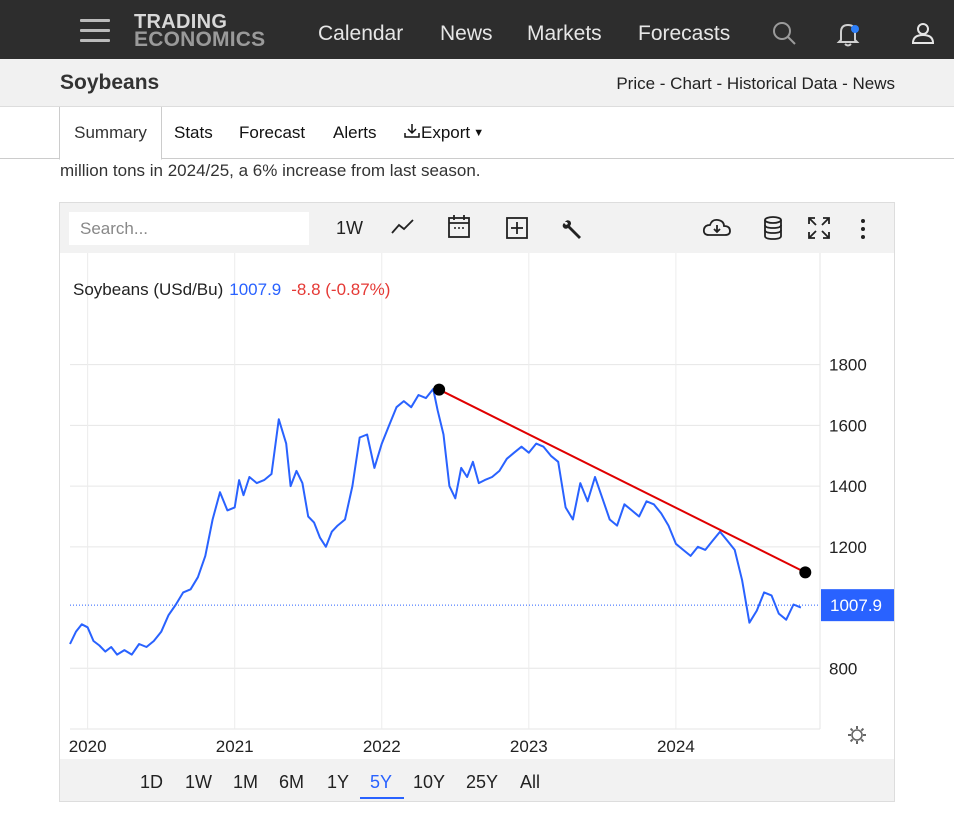 The width and height of the screenshot is (954, 826). Describe the element at coordinates (95, 31) in the screenshot. I see `hamburger-menu-icon` at that location.